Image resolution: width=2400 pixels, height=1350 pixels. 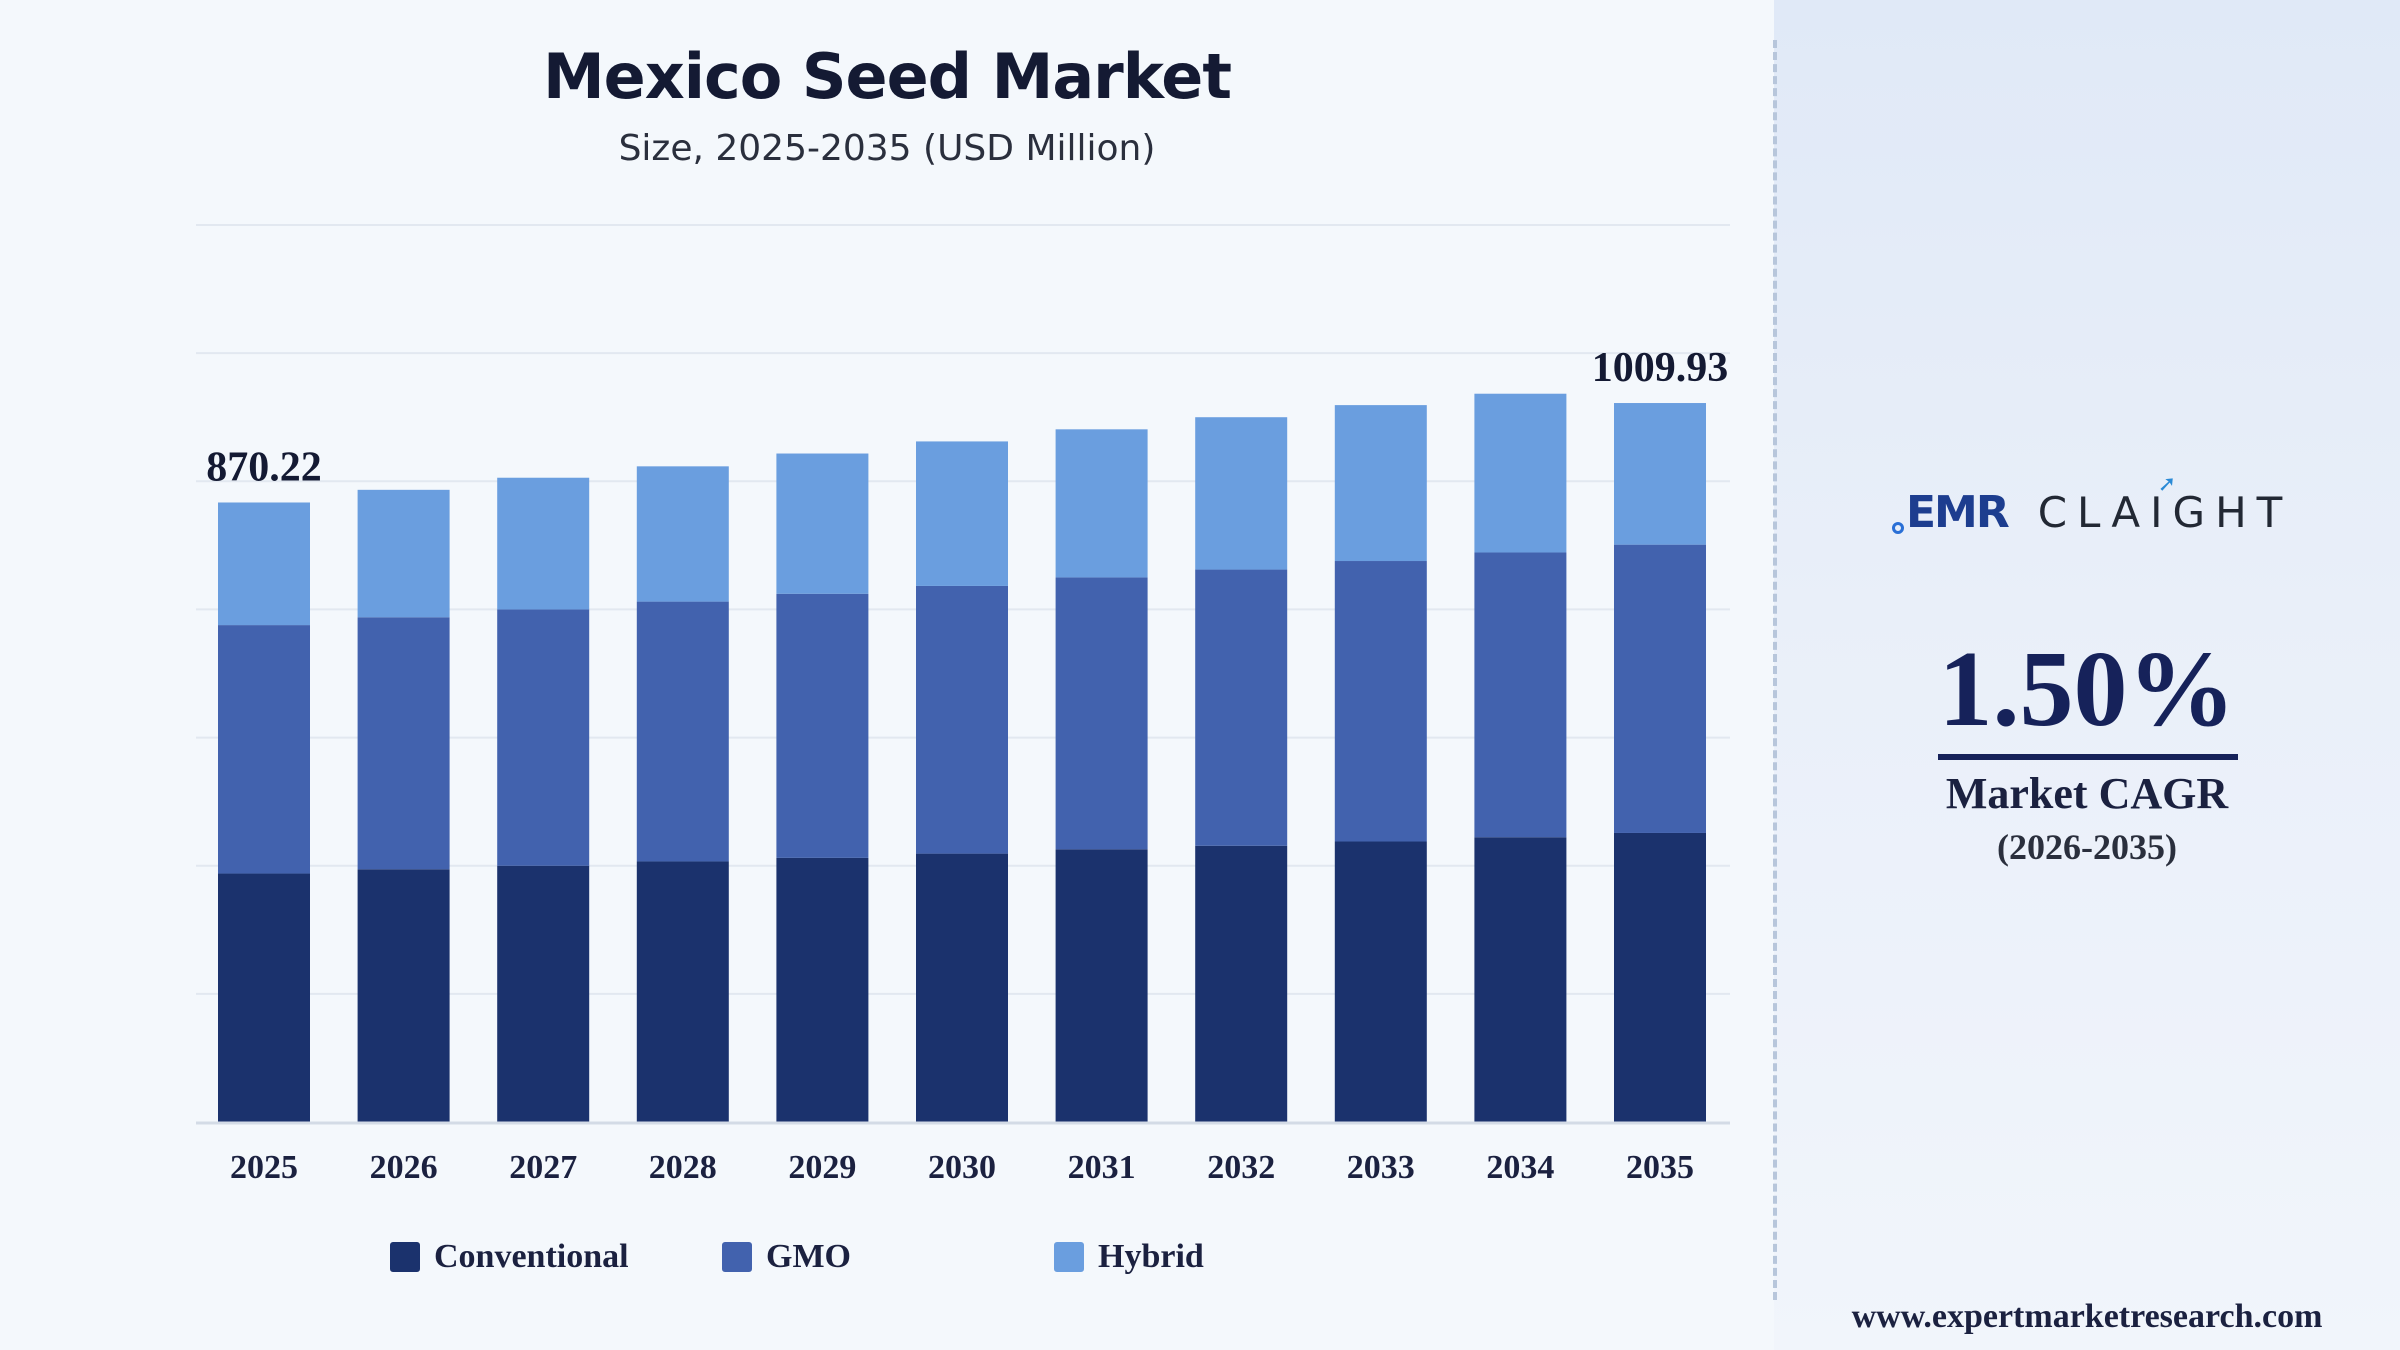 I want to click on bar-gmo-2028, so click(x=682, y=731).